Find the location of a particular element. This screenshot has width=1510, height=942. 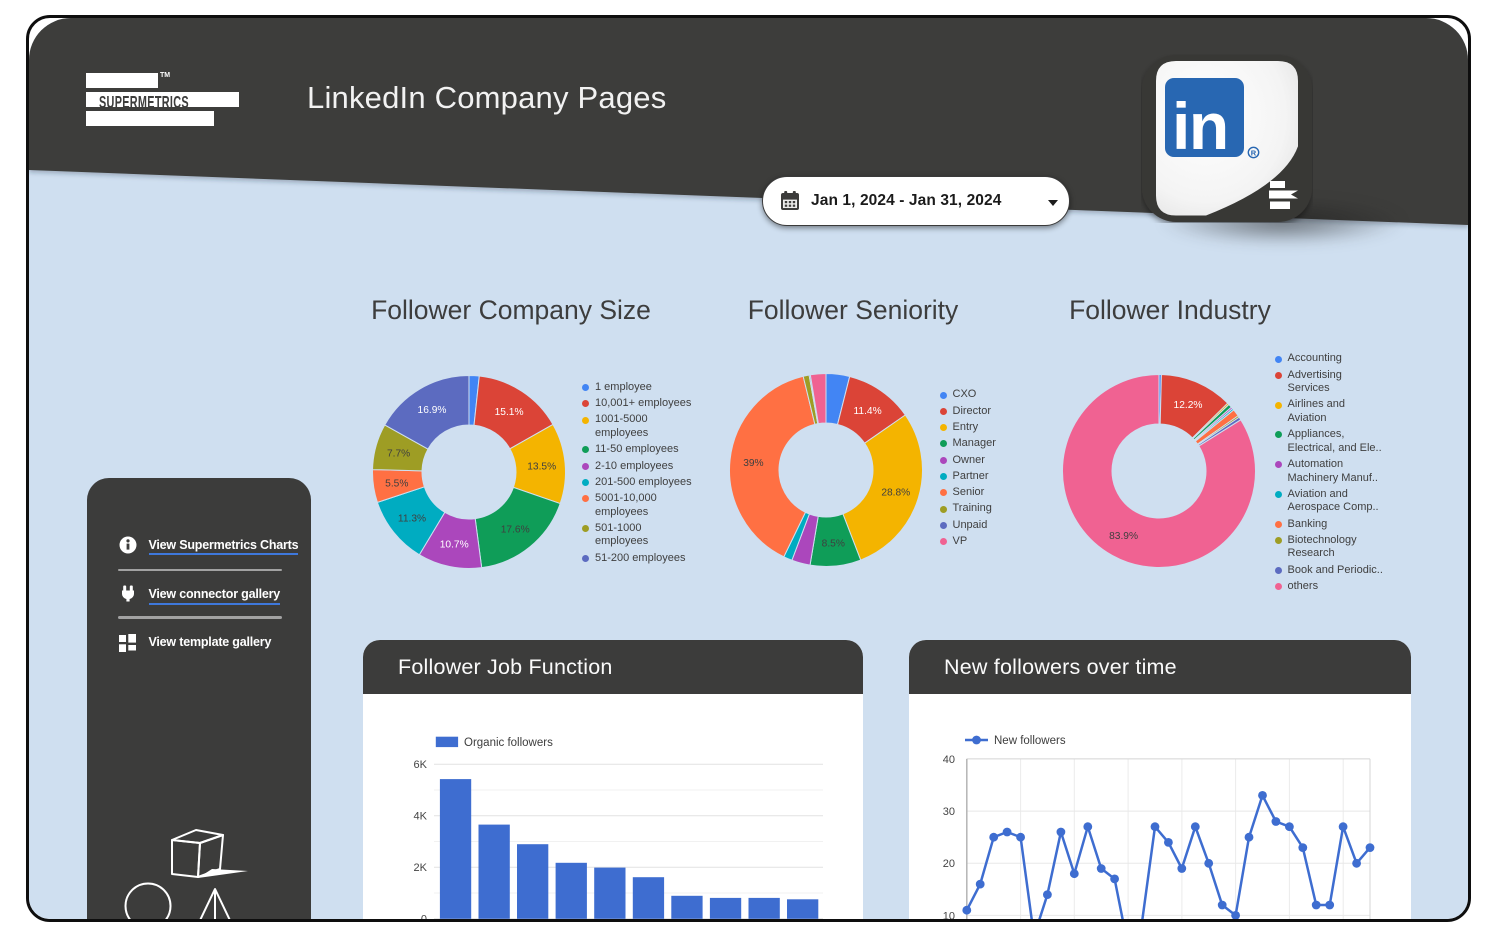

svg-text: 4K is located at coordinates (421, 817).